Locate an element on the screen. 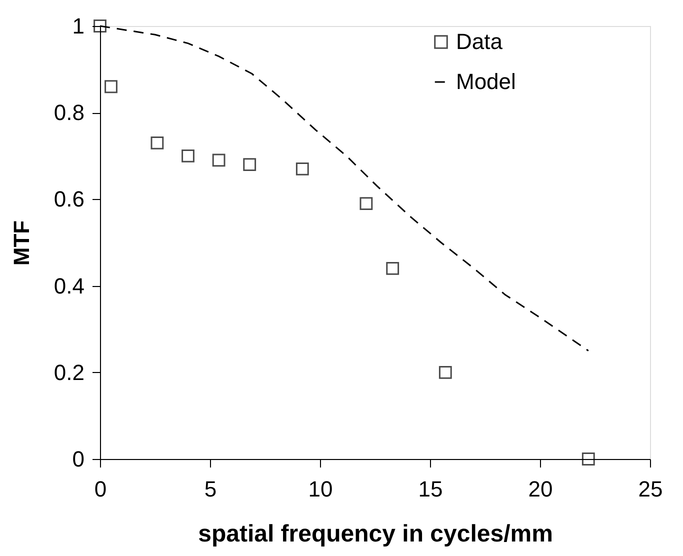  legend-label: Data is located at coordinates (480, 41).